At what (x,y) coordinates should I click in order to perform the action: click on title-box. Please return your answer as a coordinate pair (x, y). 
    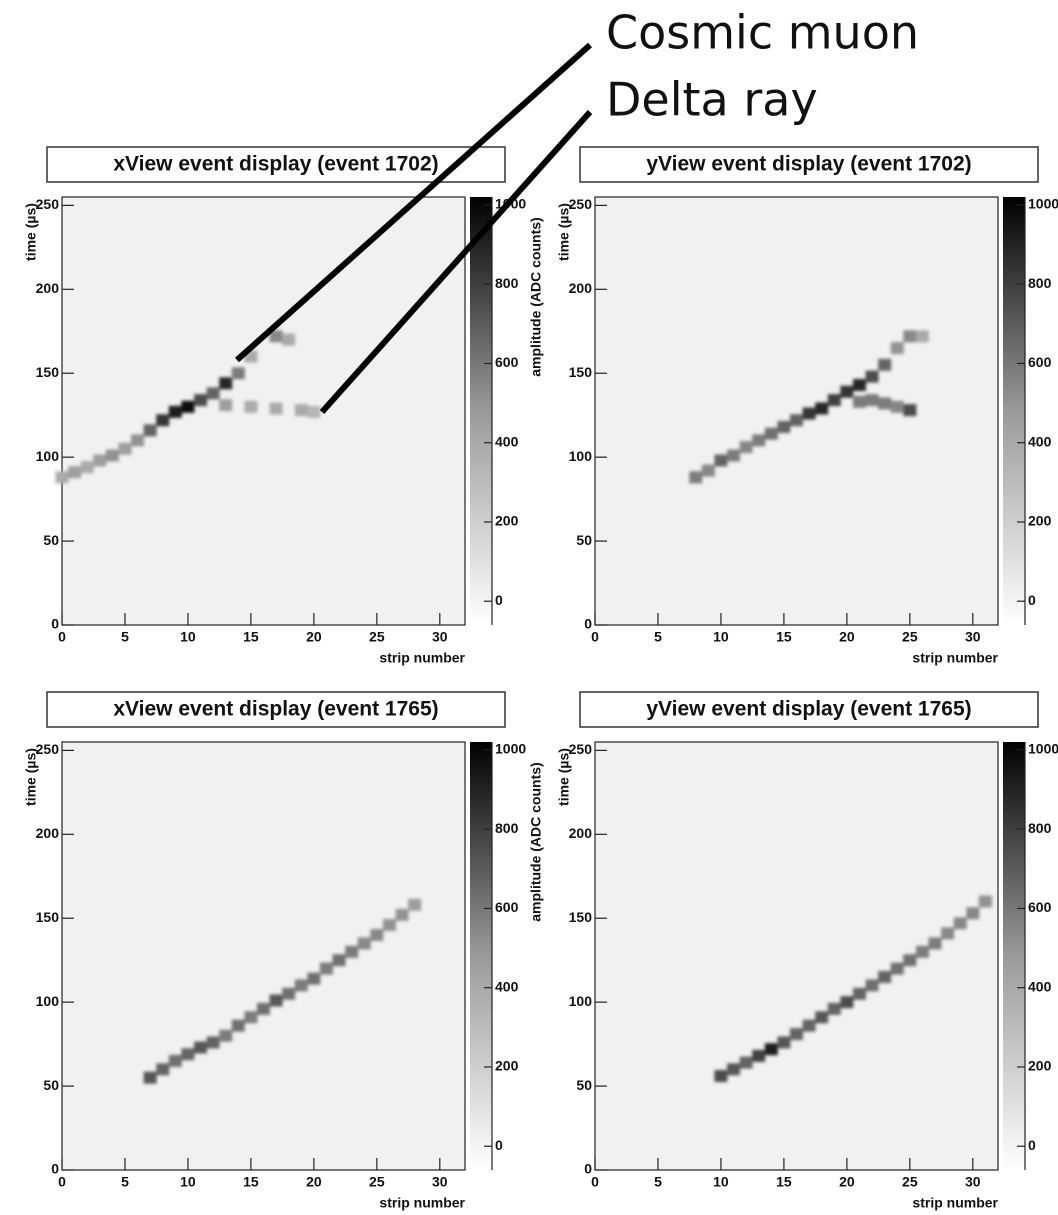
    Looking at the image, I should click on (276, 164).